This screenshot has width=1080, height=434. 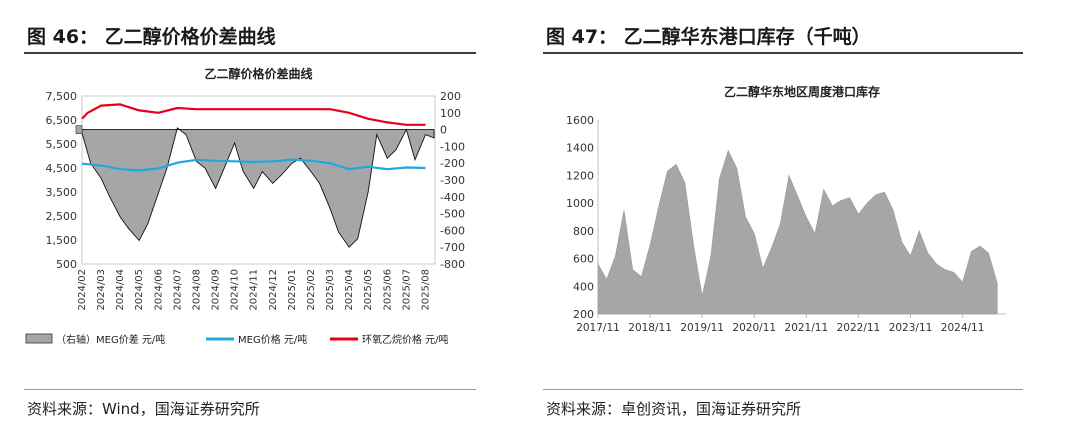 I want to click on left-y-tick-label: 1,500, so click(x=62, y=240).